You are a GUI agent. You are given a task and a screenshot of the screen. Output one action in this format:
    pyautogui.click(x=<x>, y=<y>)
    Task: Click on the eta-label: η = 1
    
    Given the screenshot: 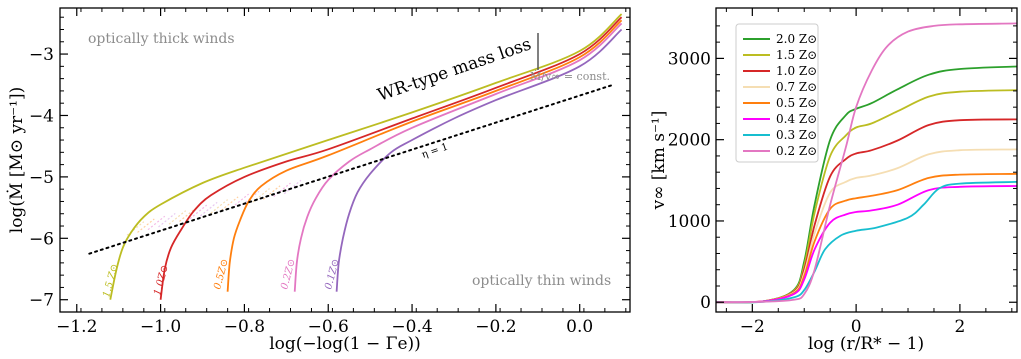 What is the action you would take?
    pyautogui.click(x=434, y=151)
    